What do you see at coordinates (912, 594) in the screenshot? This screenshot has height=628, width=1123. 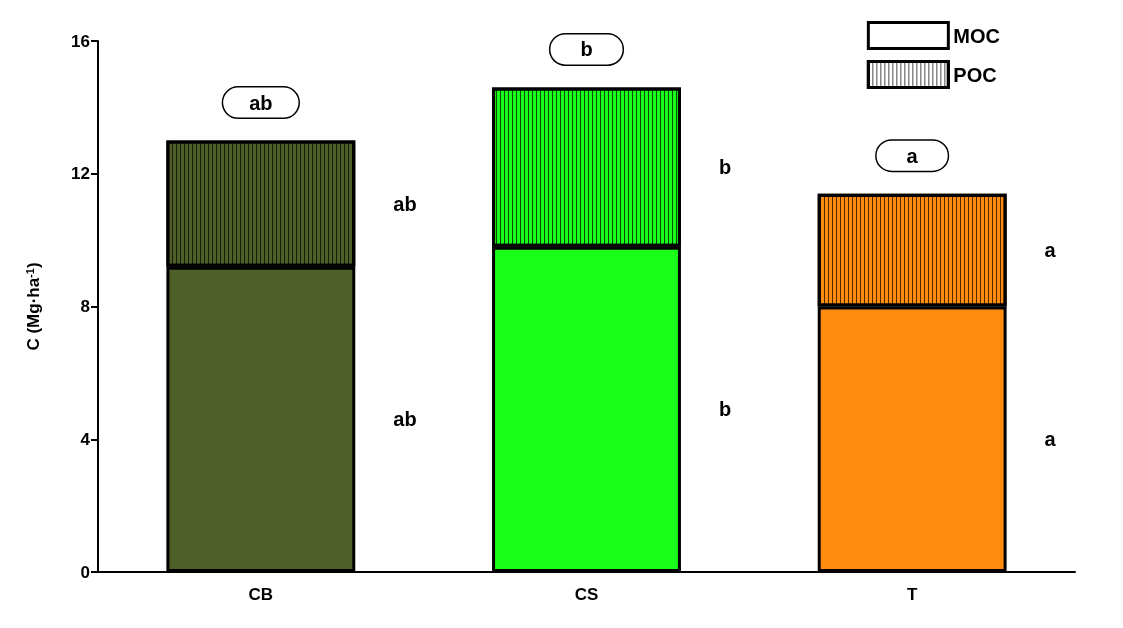 I see `x-tick-label: T` at bounding box center [912, 594].